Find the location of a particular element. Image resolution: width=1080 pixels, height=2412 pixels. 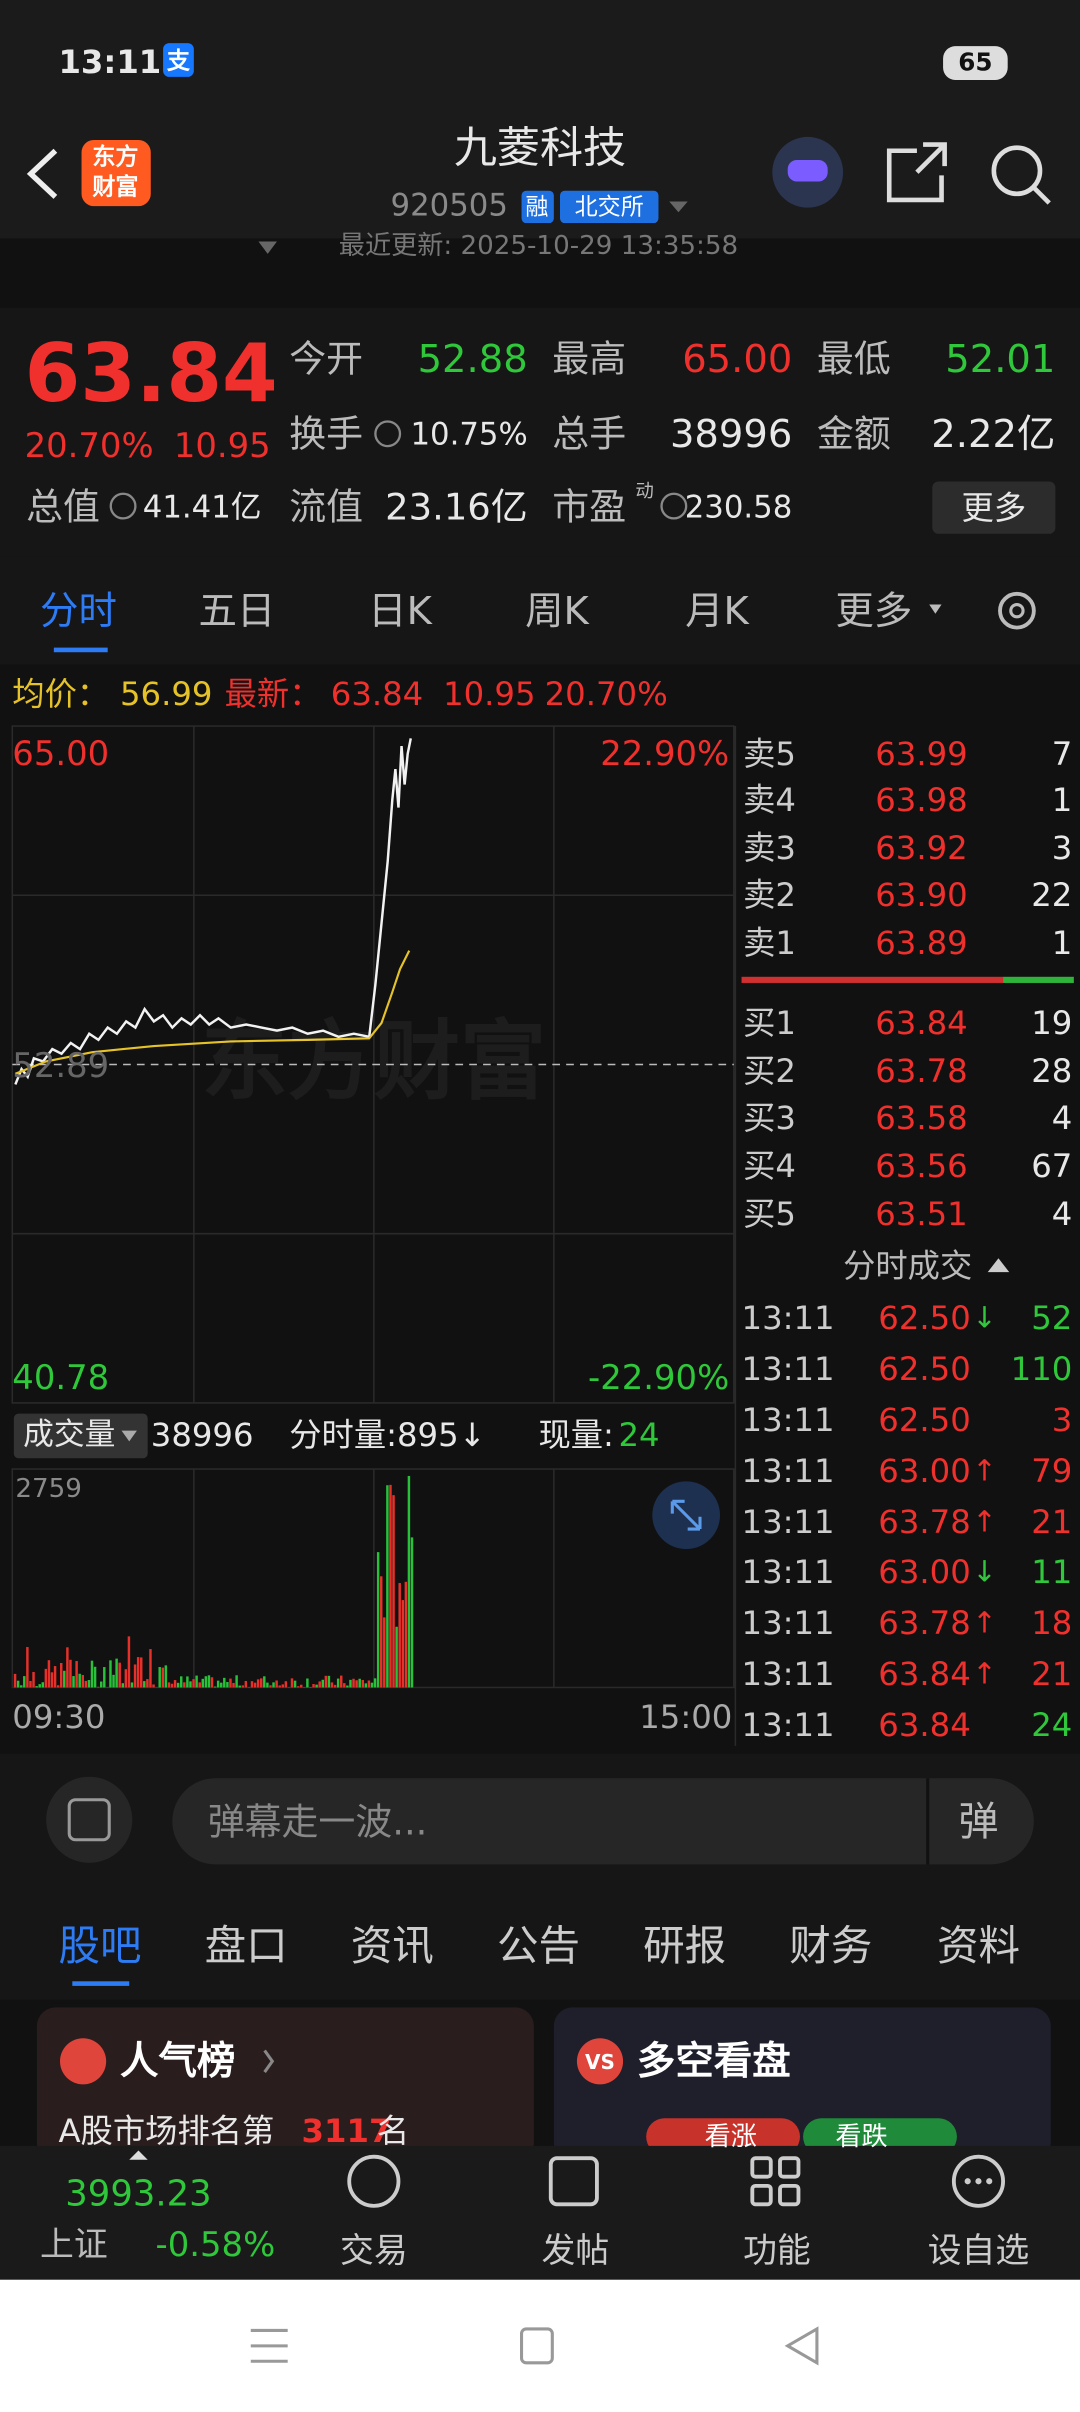

chart-tab: 月K is located at coordinates (717, 612).